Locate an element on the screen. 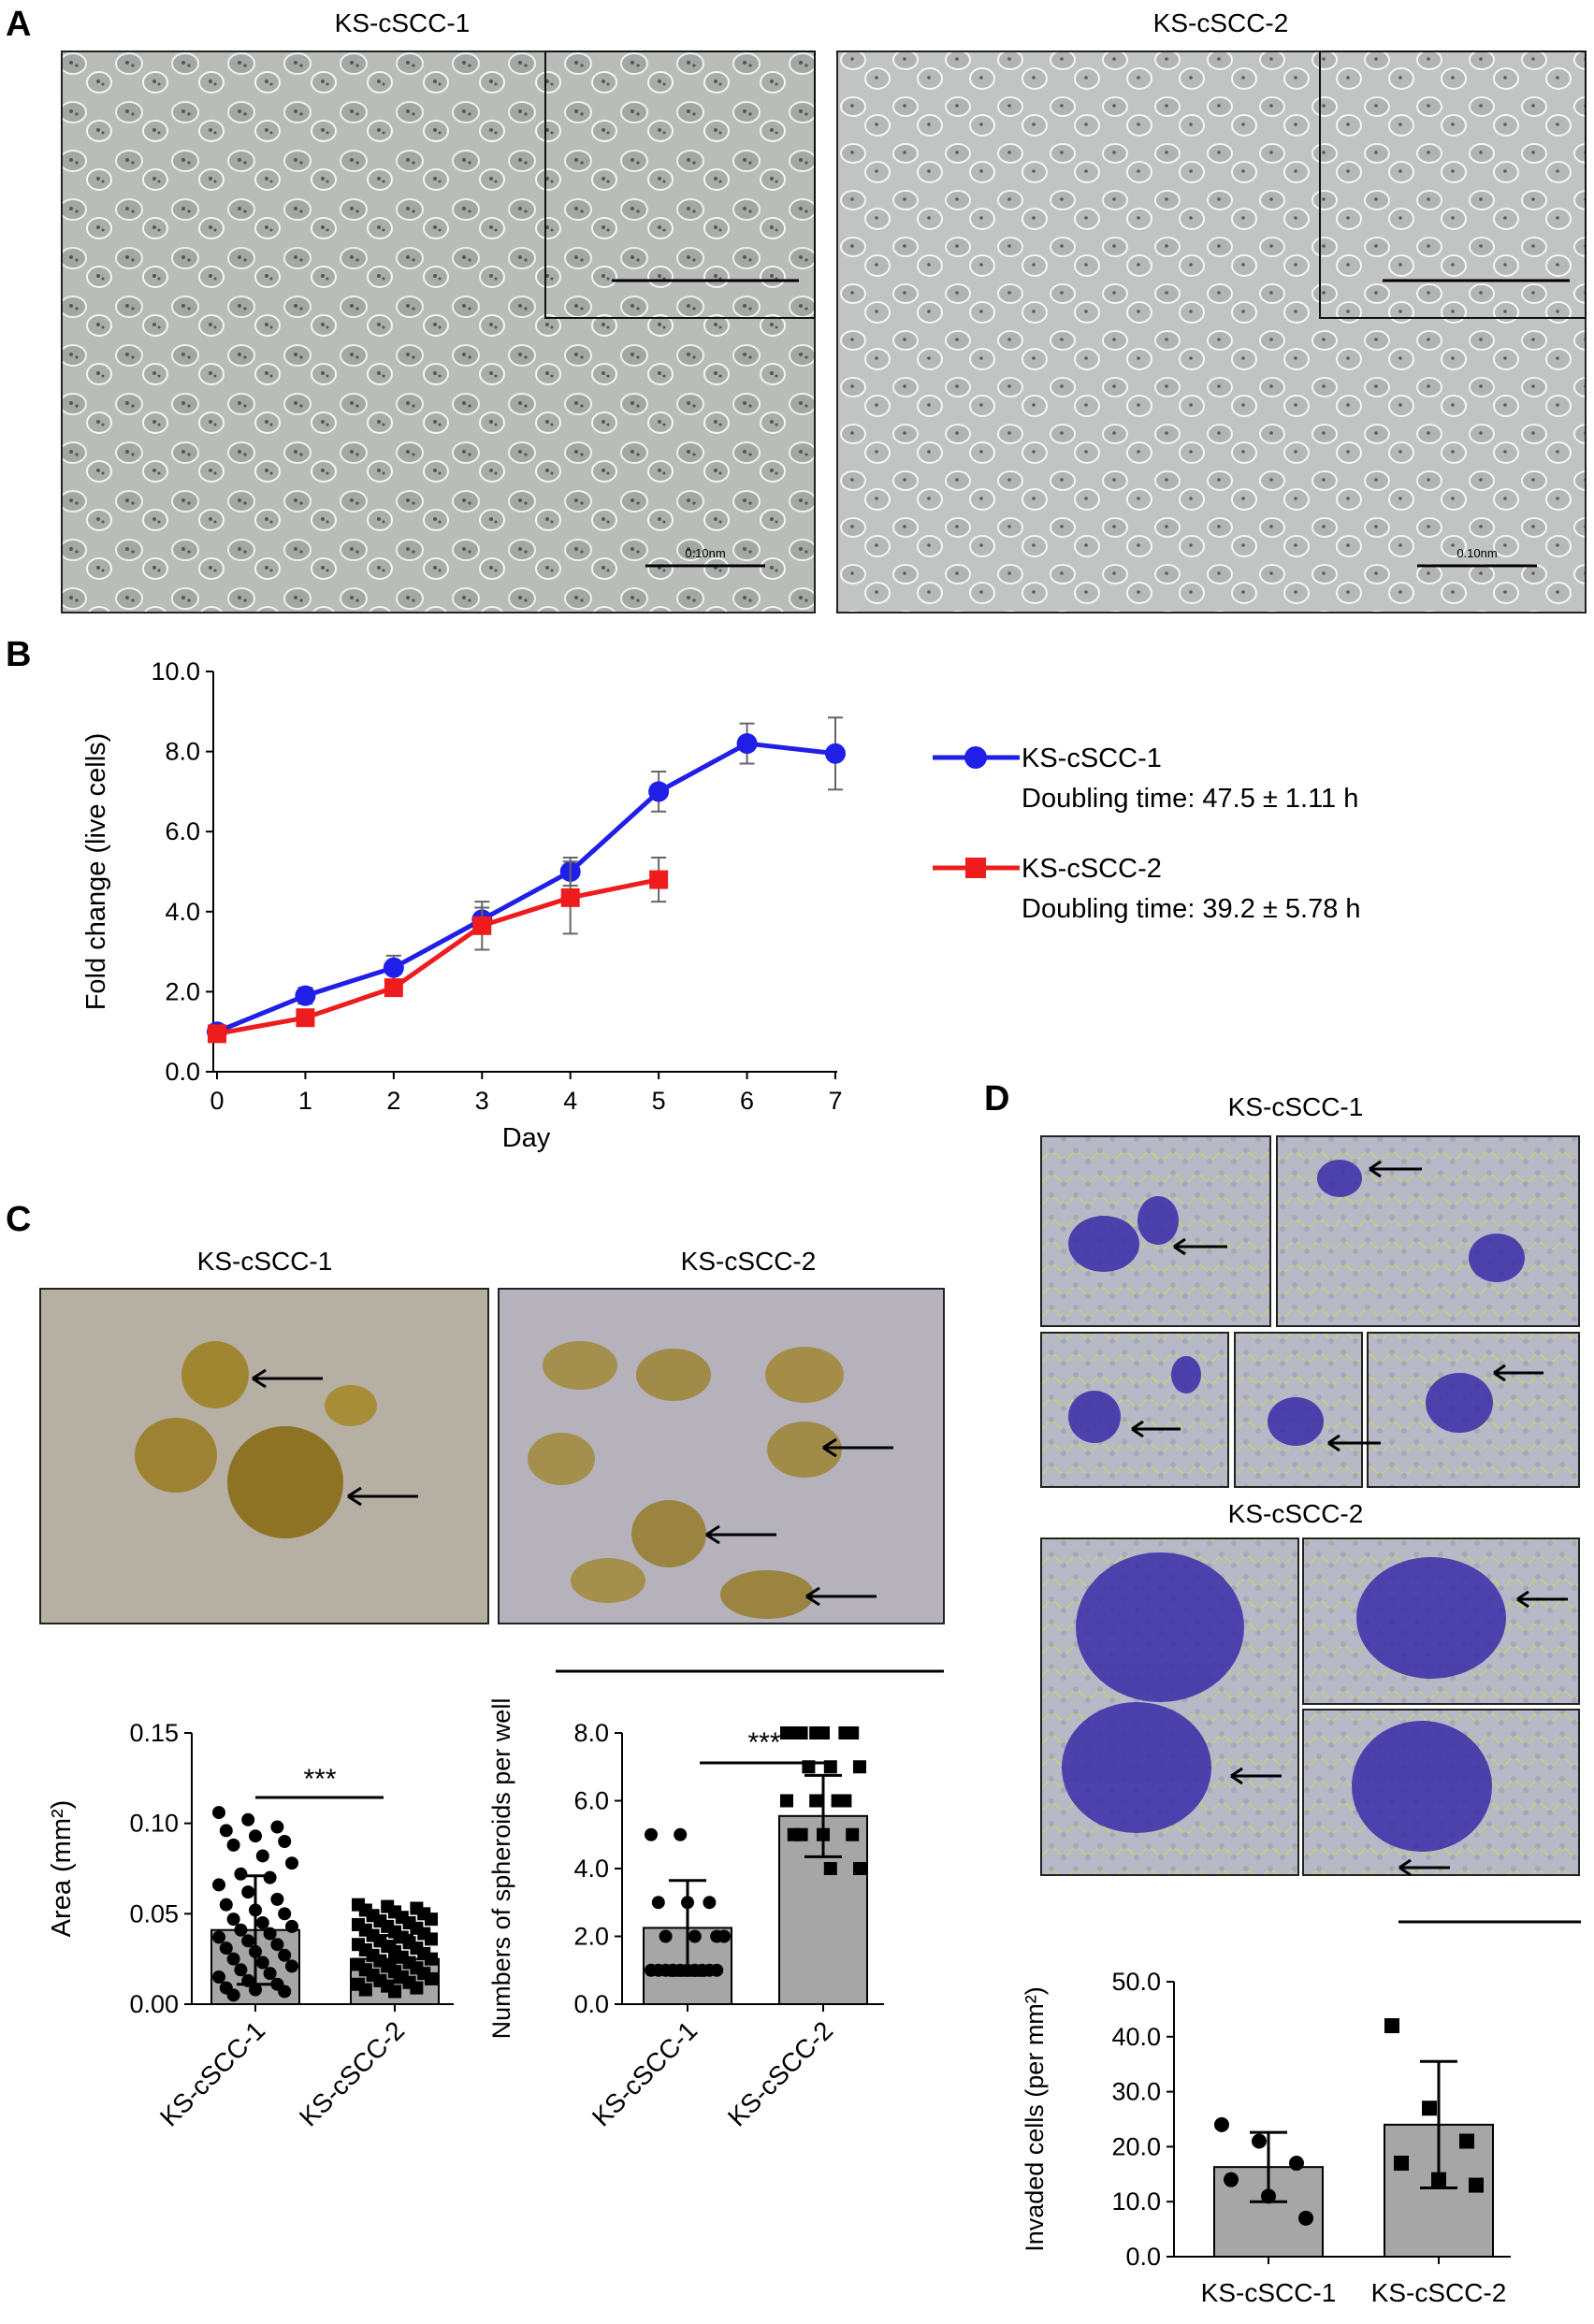  x-tick-label: 4 is located at coordinates (570, 1101).